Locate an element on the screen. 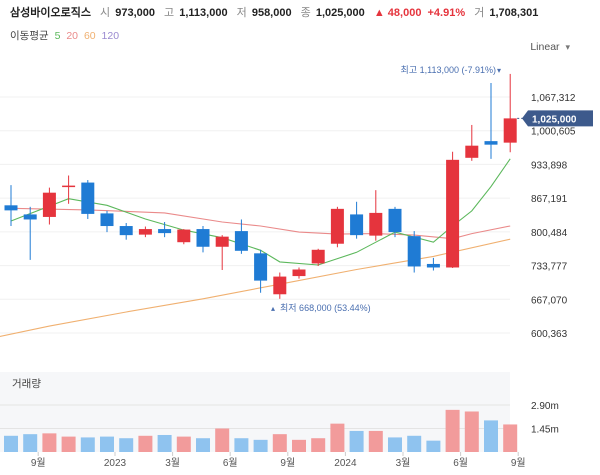  price-tick-label: 933,898 is located at coordinates (549, 165).